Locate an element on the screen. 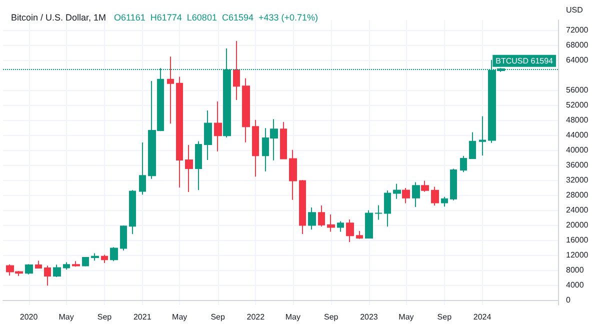 This screenshot has width=600, height=333. y-tick-label: 8000 is located at coordinates (575, 270).